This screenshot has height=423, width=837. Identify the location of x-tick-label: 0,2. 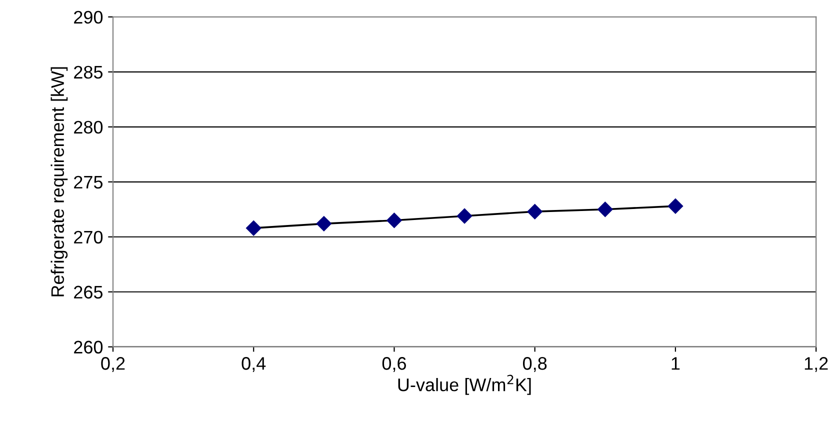
(113, 364).